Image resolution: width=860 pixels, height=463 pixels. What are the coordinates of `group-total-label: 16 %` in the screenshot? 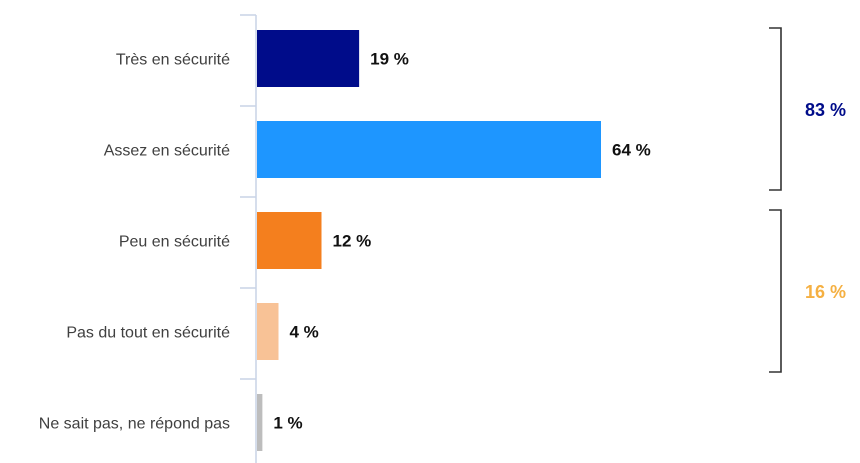 It's located at (825, 292).